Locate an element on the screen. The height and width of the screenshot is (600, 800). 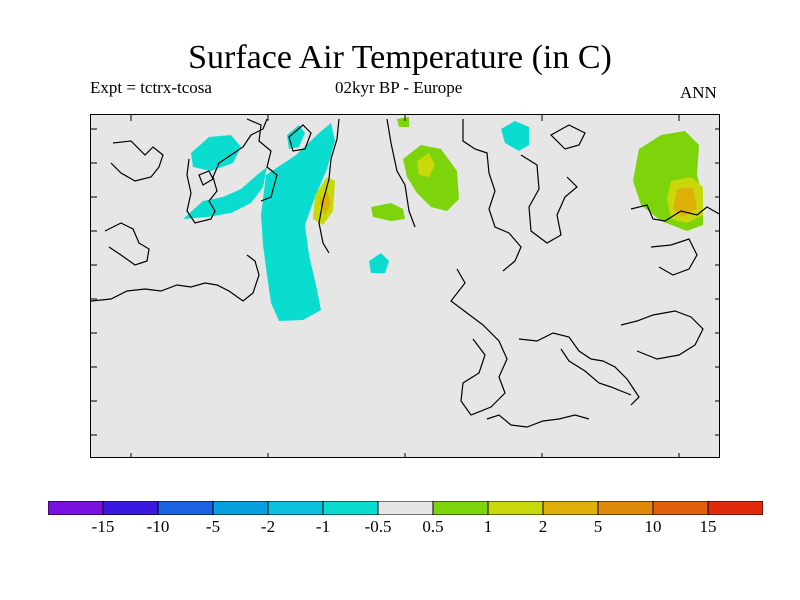
cool-anomaly-areas is located at coordinates (356, 221).